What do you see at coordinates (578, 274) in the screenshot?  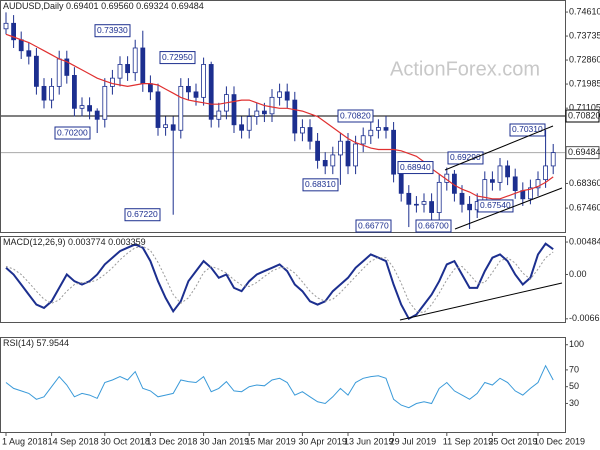 I see `y-tick-label: 0.00` at bounding box center [578, 274].